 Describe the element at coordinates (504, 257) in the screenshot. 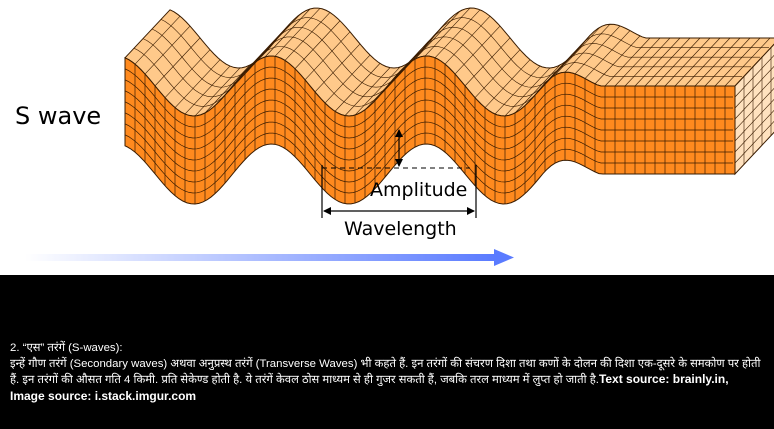

I see `propagation-arrowhead` at that location.